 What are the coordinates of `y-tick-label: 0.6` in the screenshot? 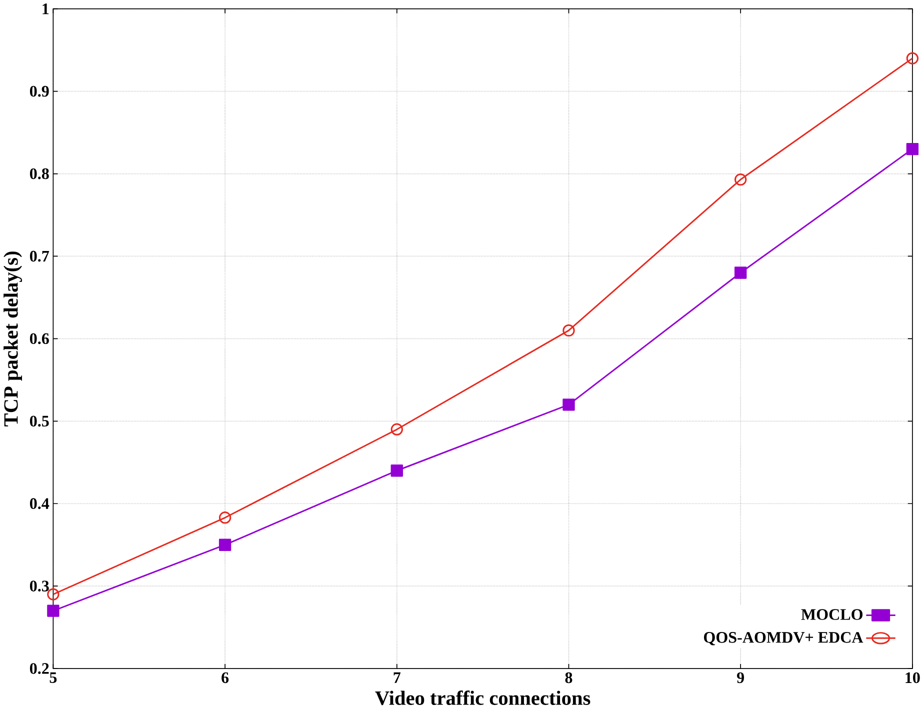 It's located at (39, 338).